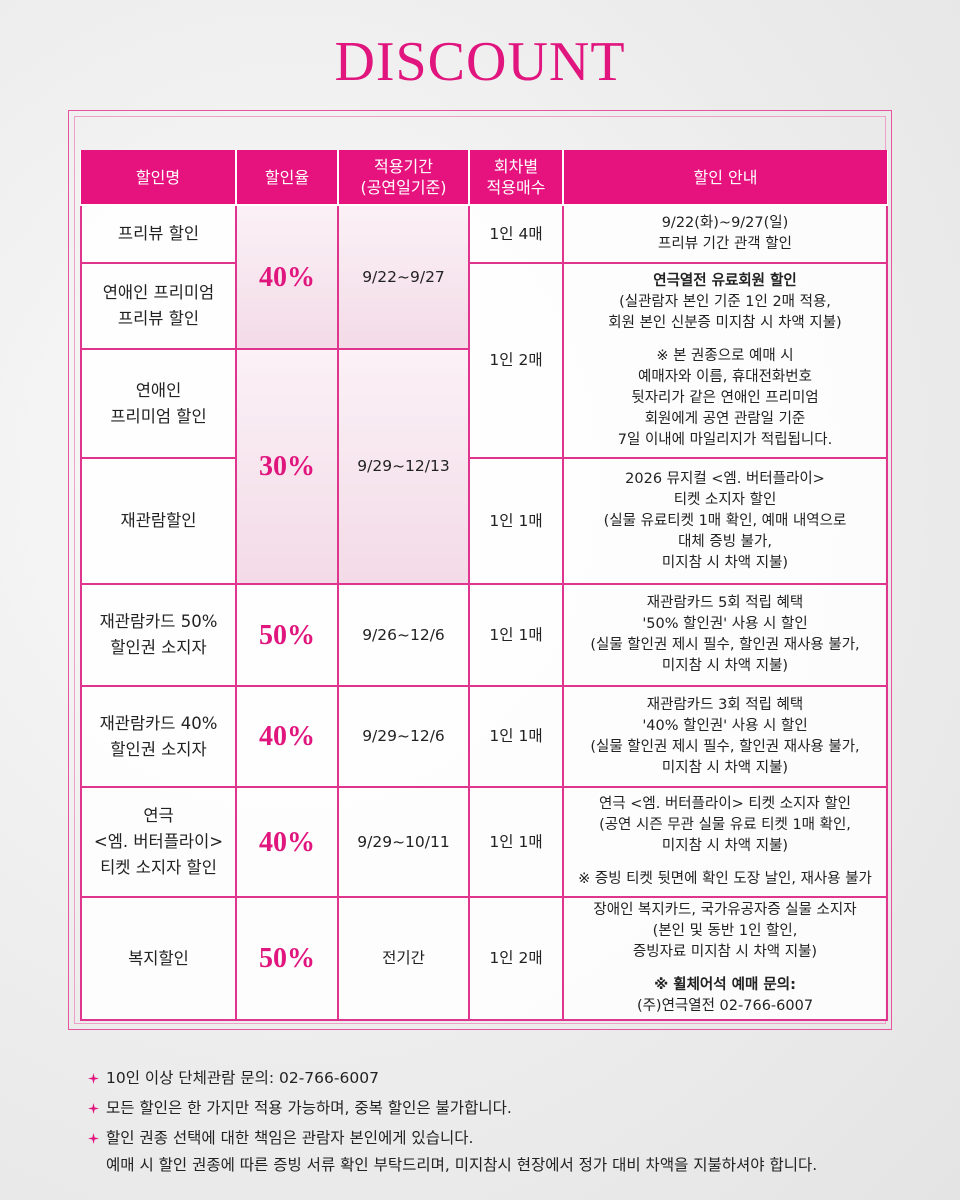 This screenshot has width=960, height=1200. I want to click on name-cell: 복지할인, so click(158, 958).